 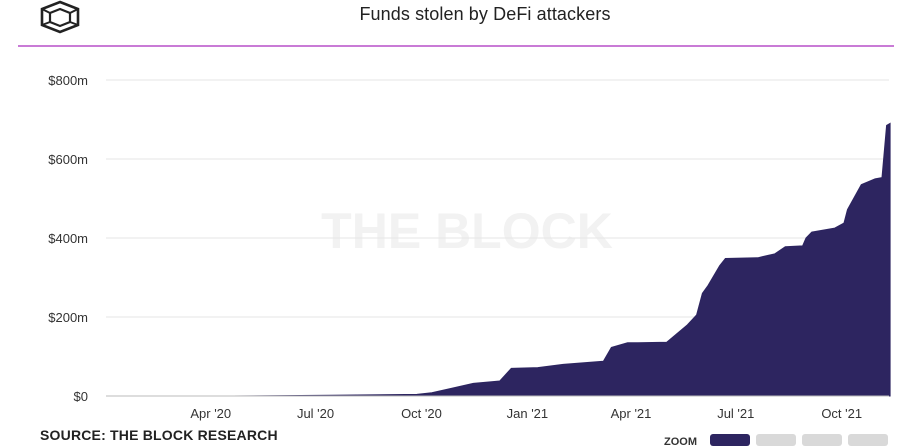 What do you see at coordinates (421, 413) in the screenshot?
I see `x-tick-label: Oct '20` at bounding box center [421, 413].